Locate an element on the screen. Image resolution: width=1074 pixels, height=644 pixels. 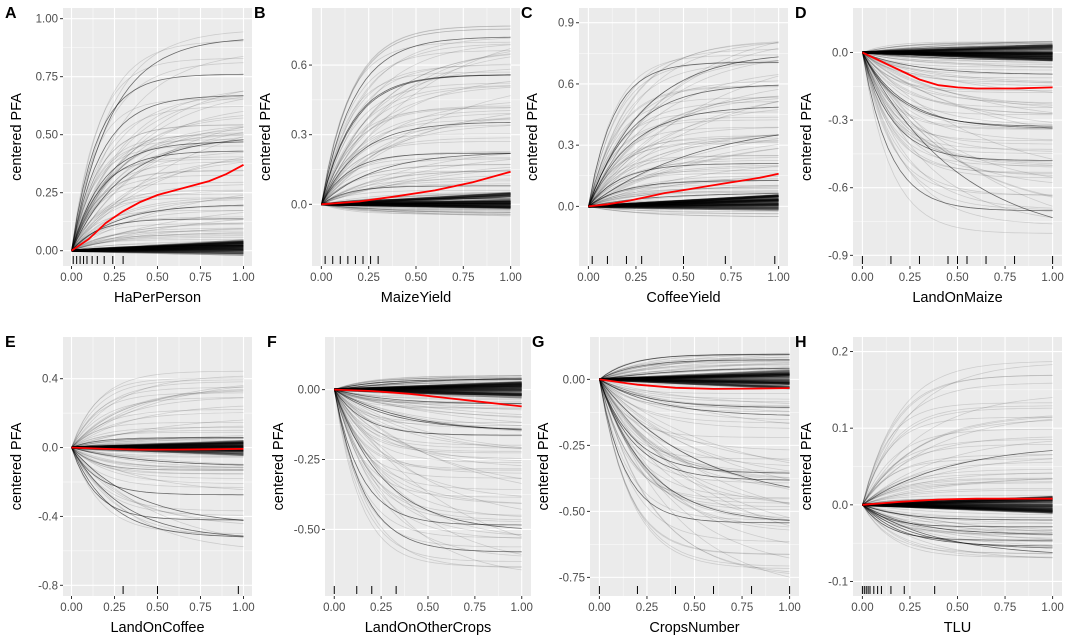
panel-letter: H is located at coordinates (801, 342).